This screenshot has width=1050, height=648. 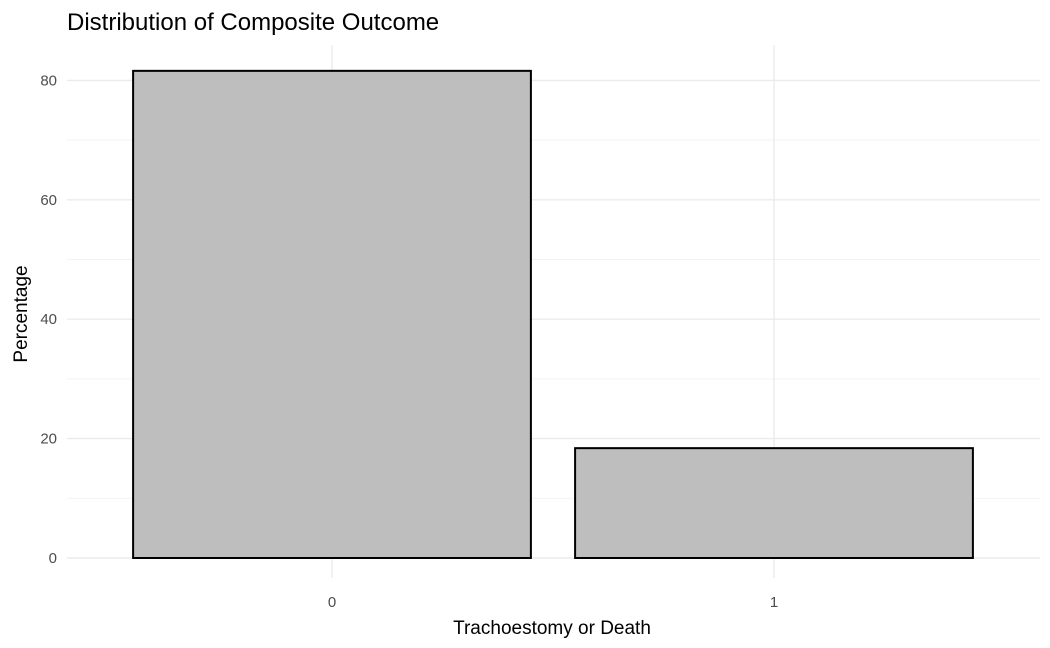 I want to click on y-tick-label: 60, so click(x=48, y=200).